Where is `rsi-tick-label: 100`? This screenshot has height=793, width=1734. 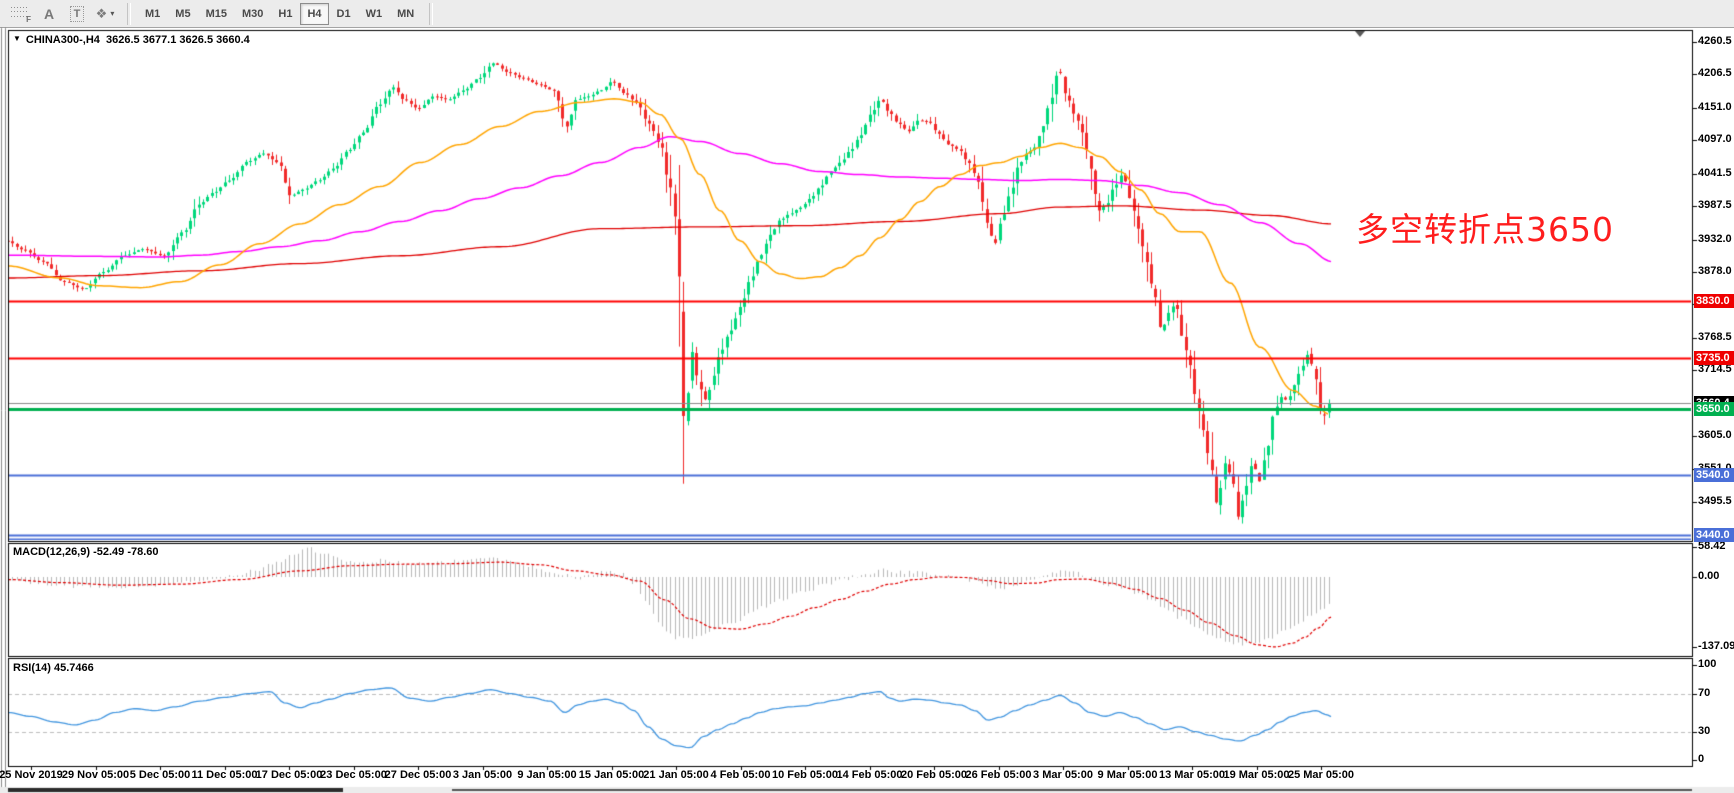 rsi-tick-label: 100 is located at coordinates (1707, 664).